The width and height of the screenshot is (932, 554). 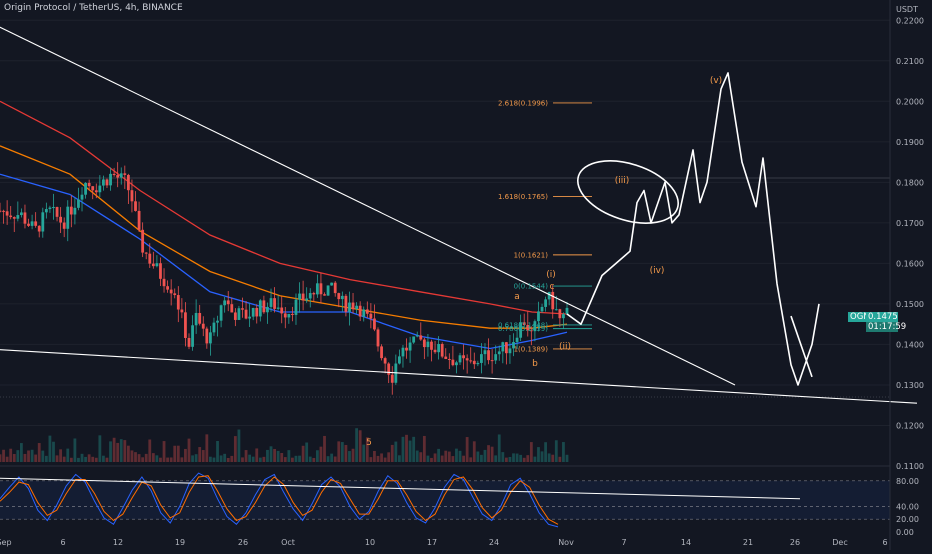 What do you see at coordinates (748, 542) in the screenshot?
I see `x-tick-label: 21` at bounding box center [748, 542].